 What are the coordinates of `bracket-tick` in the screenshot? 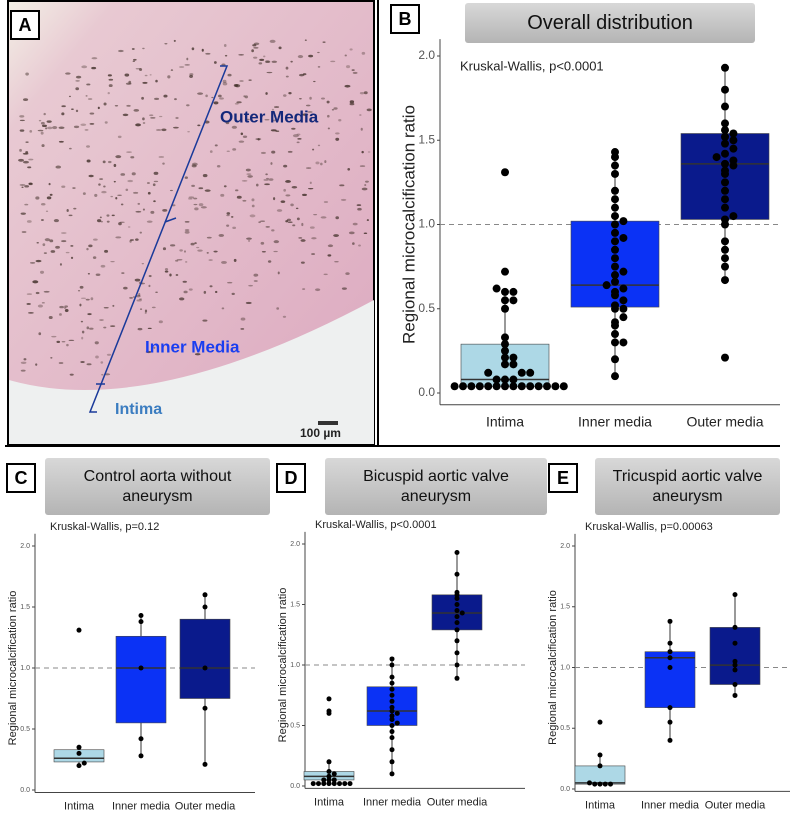 It's located at (170, 220).